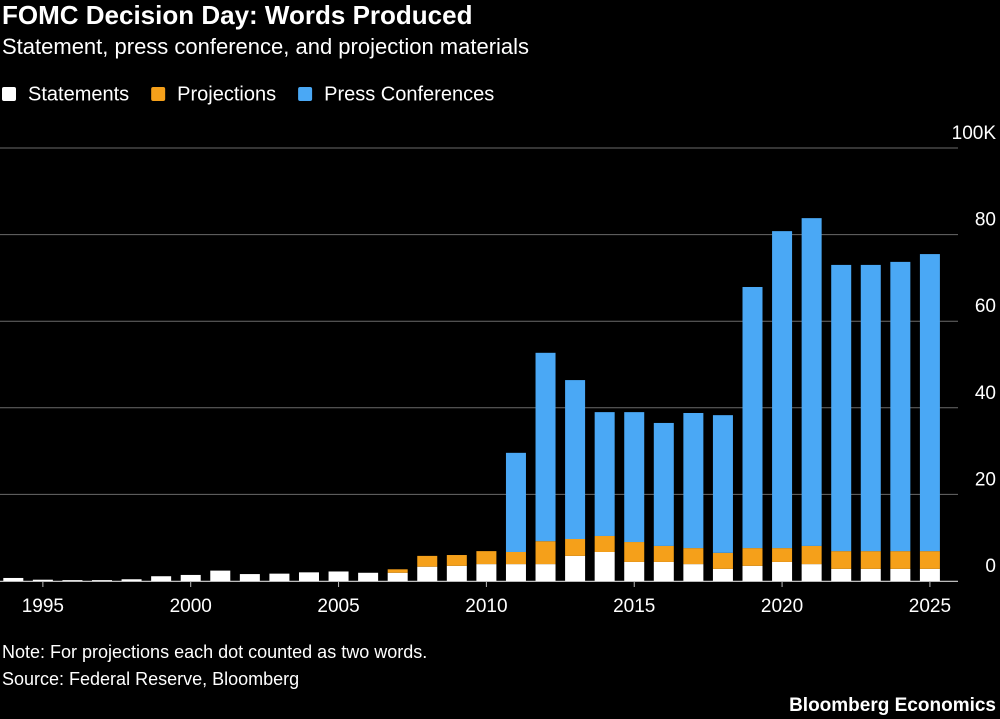 Image resolution: width=1000 pixels, height=719 pixels. Describe the element at coordinates (930, 606) in the screenshot. I see `x-tick-label: 2025` at that location.